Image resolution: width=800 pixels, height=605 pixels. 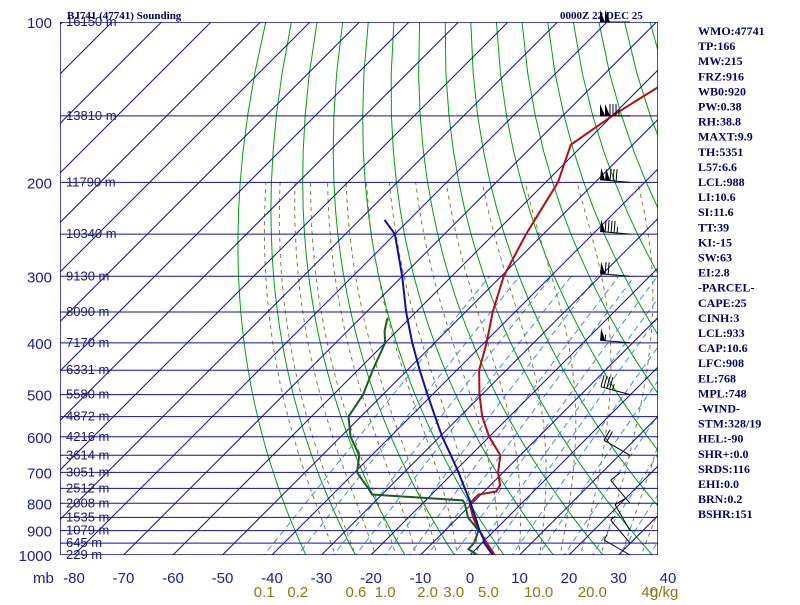 What do you see at coordinates (39, 183) in the screenshot?
I see `pressure-tick-label: 200` at bounding box center [39, 183].